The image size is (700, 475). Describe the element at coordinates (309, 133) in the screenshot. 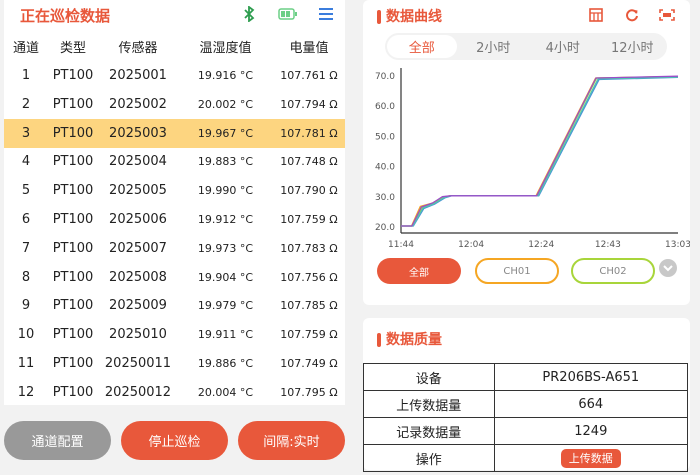

I see `cell-power: 107.781 Ω` at that location.